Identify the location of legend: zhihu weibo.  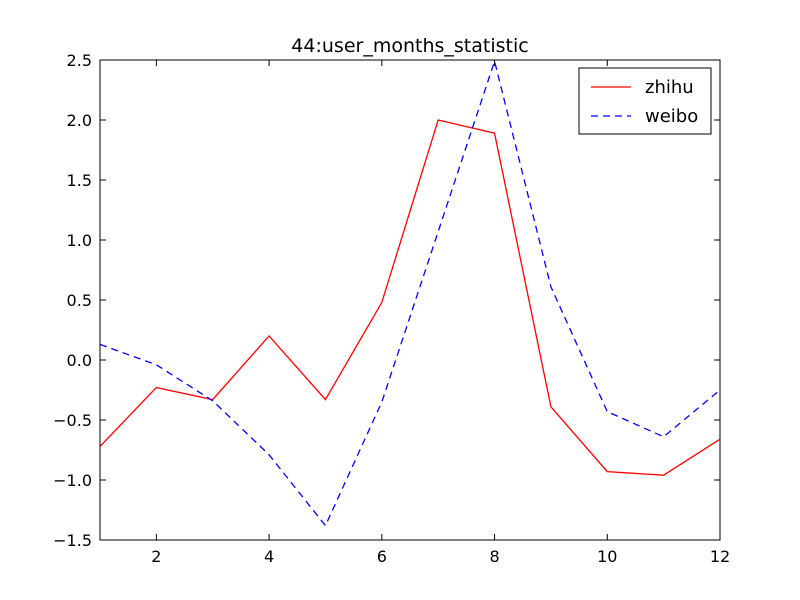
(645, 101).